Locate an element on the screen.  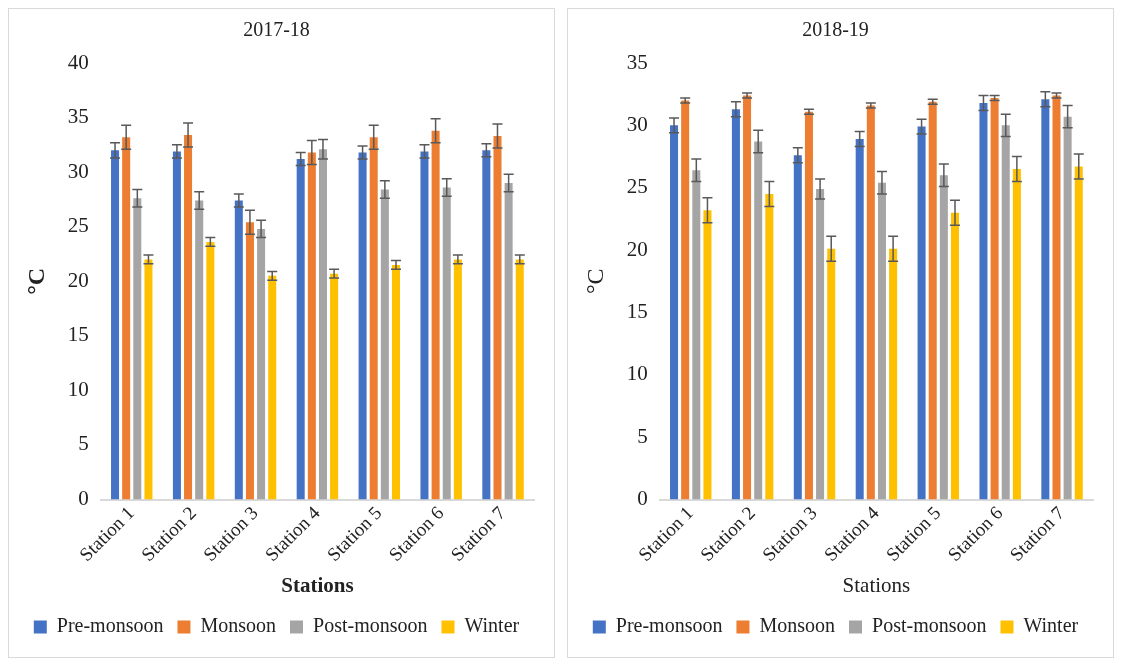
chart-title: 2017-18 is located at coordinates (276, 29).